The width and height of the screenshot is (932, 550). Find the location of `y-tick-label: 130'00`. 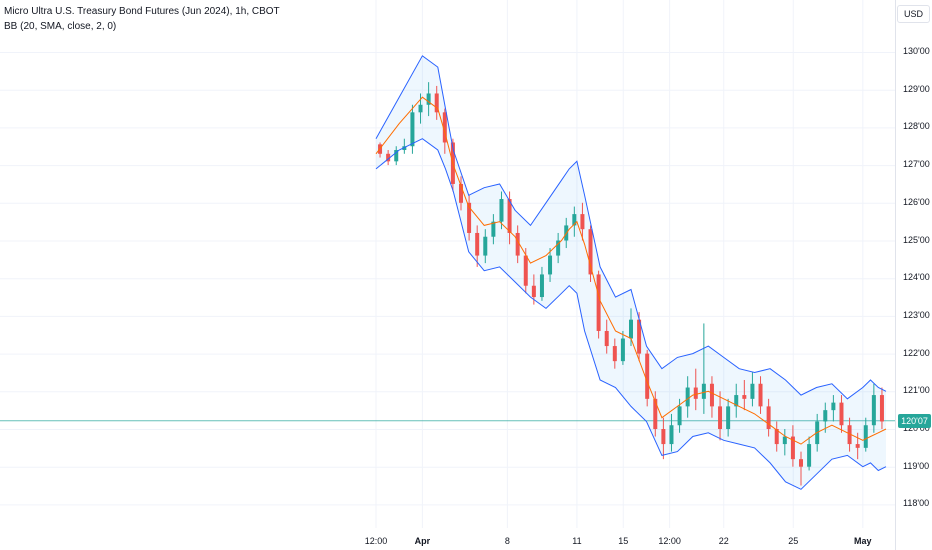

y-tick-label: 130'00 is located at coordinates (916, 51).